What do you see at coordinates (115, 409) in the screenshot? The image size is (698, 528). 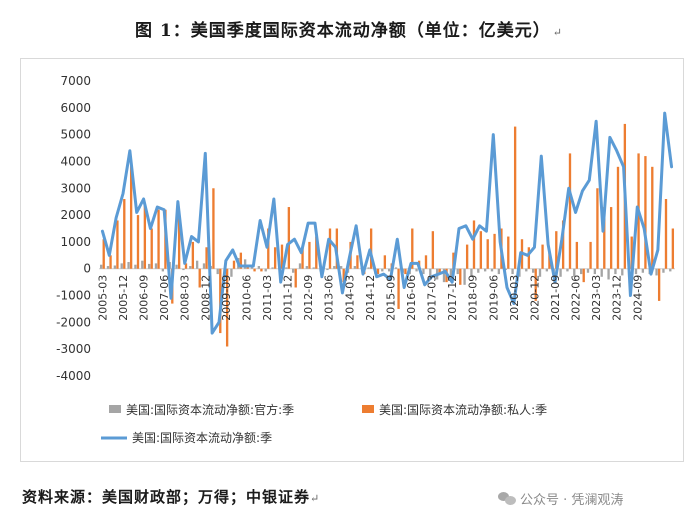 I see `legend-swatch` at bounding box center [115, 409].